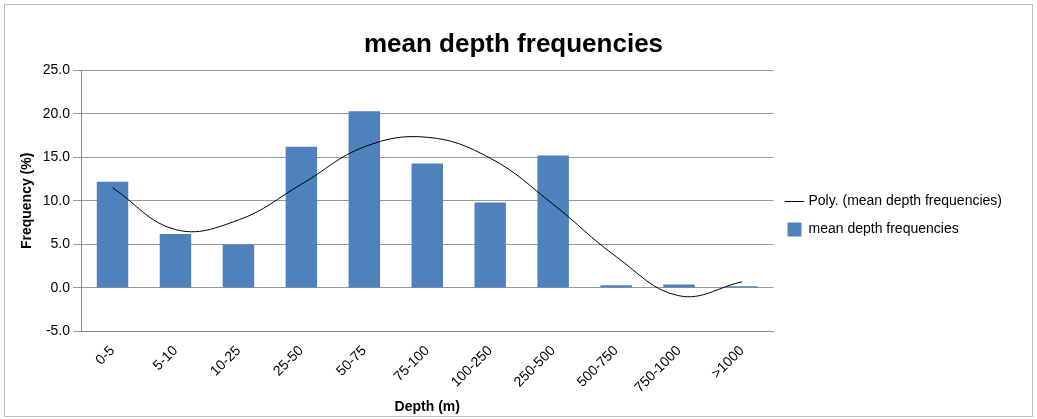  Describe the element at coordinates (905, 200) in the screenshot. I see `legend-label: Poly. (mean depth frequencies)` at that location.